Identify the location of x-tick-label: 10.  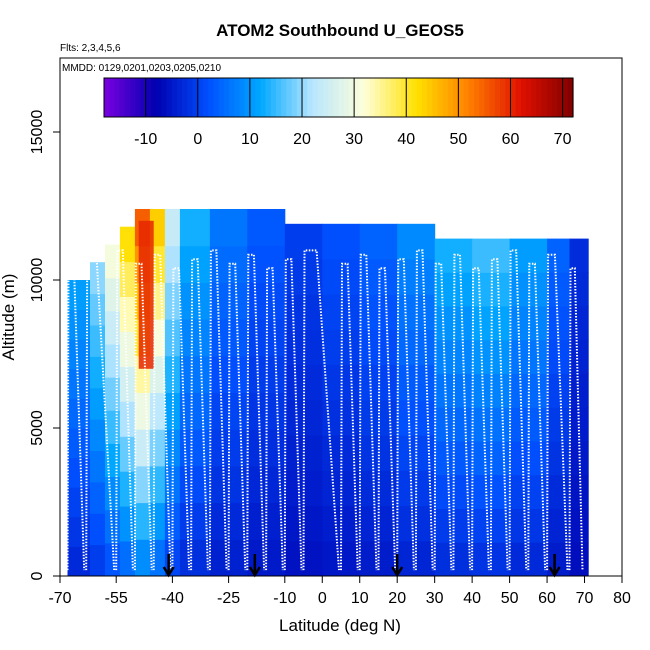
(360, 598).